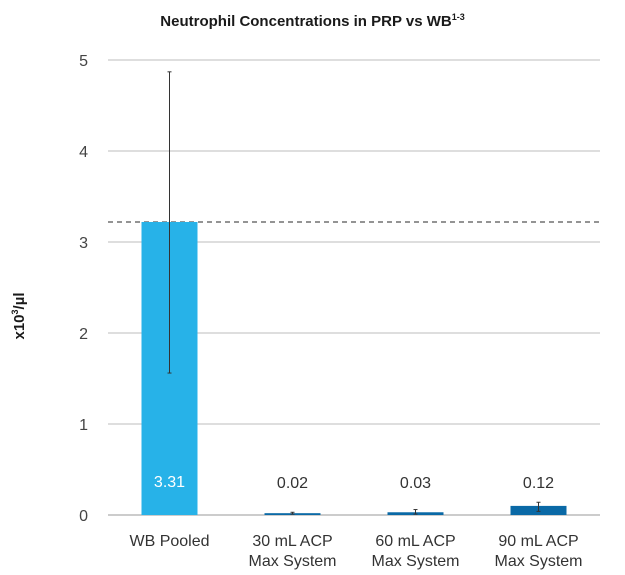 This screenshot has height=575, width=625. Describe the element at coordinates (292, 483) in the screenshot. I see `data-label: 0.02` at that location.